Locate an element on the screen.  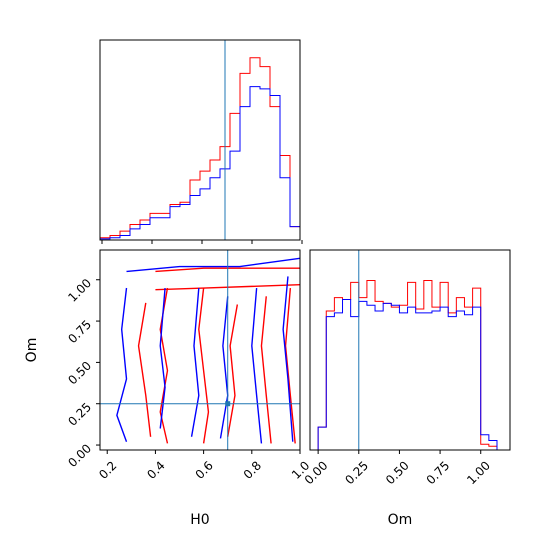
contour-frame is located at coordinates (200, 350).